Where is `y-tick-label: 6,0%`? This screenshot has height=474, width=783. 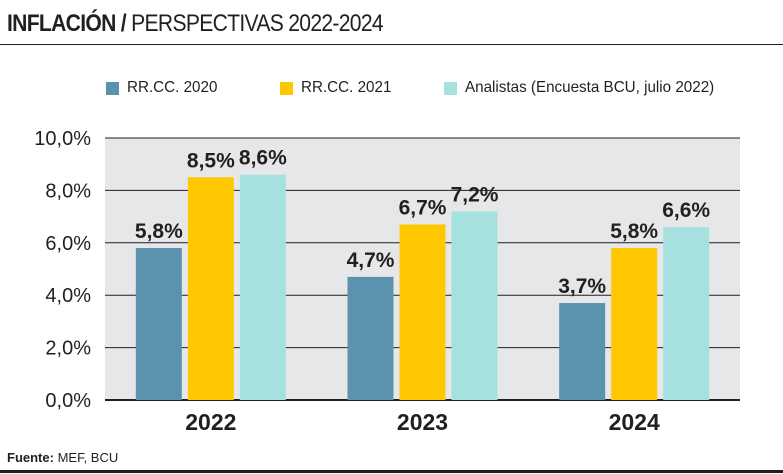
y-tick-label: 6,0% is located at coordinates (68, 244).